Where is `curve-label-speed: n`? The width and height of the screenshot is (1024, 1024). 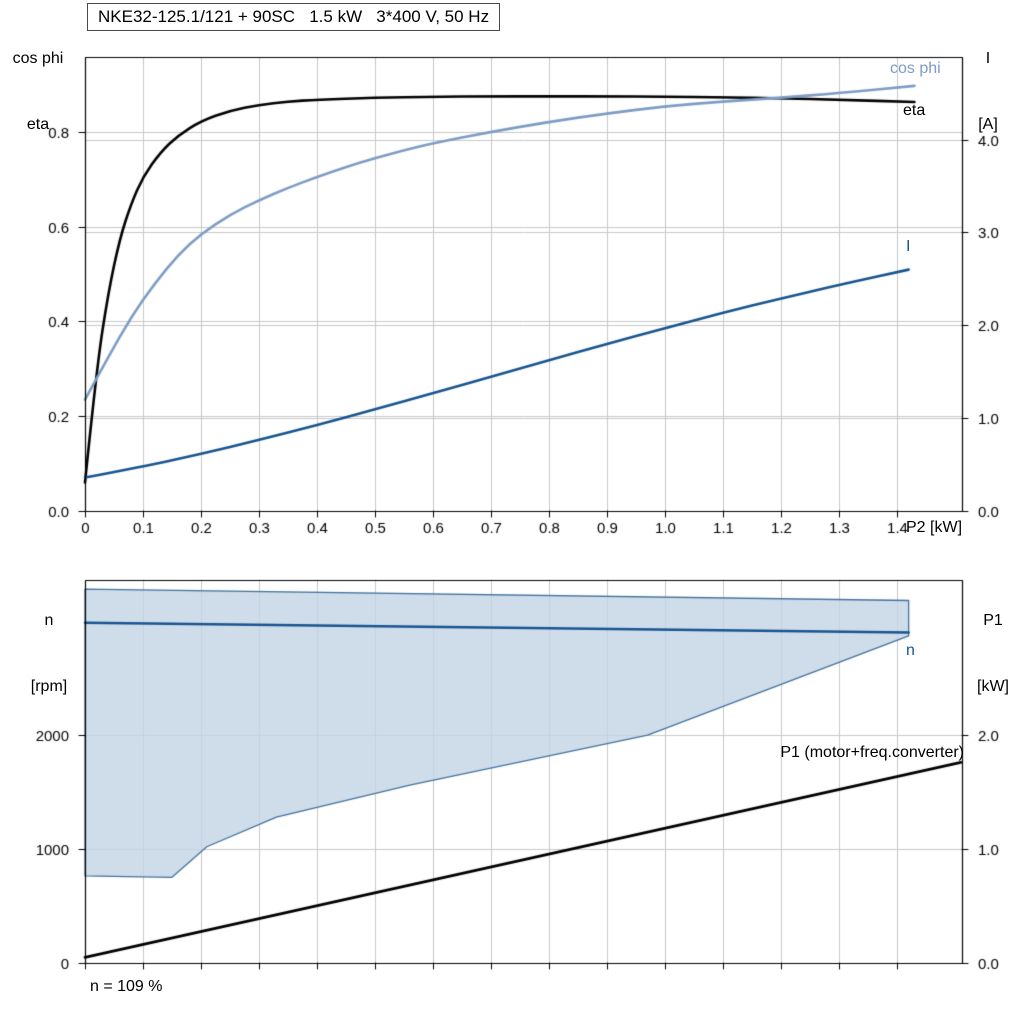
curve-label-speed: n is located at coordinates (910, 650).